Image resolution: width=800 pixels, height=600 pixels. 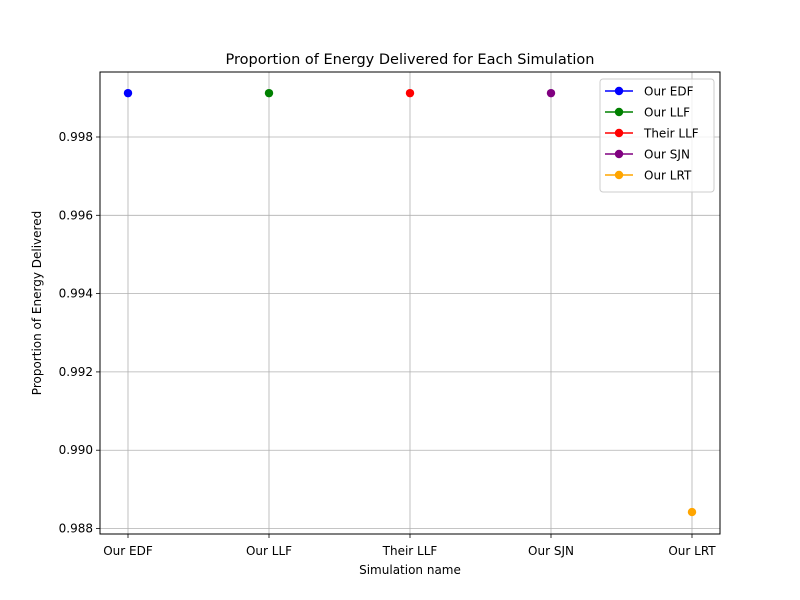 I want to click on y-axis-ticks: 0.988 0.990 0.992 0.994 0.996 0.998, so click(x=79, y=333).